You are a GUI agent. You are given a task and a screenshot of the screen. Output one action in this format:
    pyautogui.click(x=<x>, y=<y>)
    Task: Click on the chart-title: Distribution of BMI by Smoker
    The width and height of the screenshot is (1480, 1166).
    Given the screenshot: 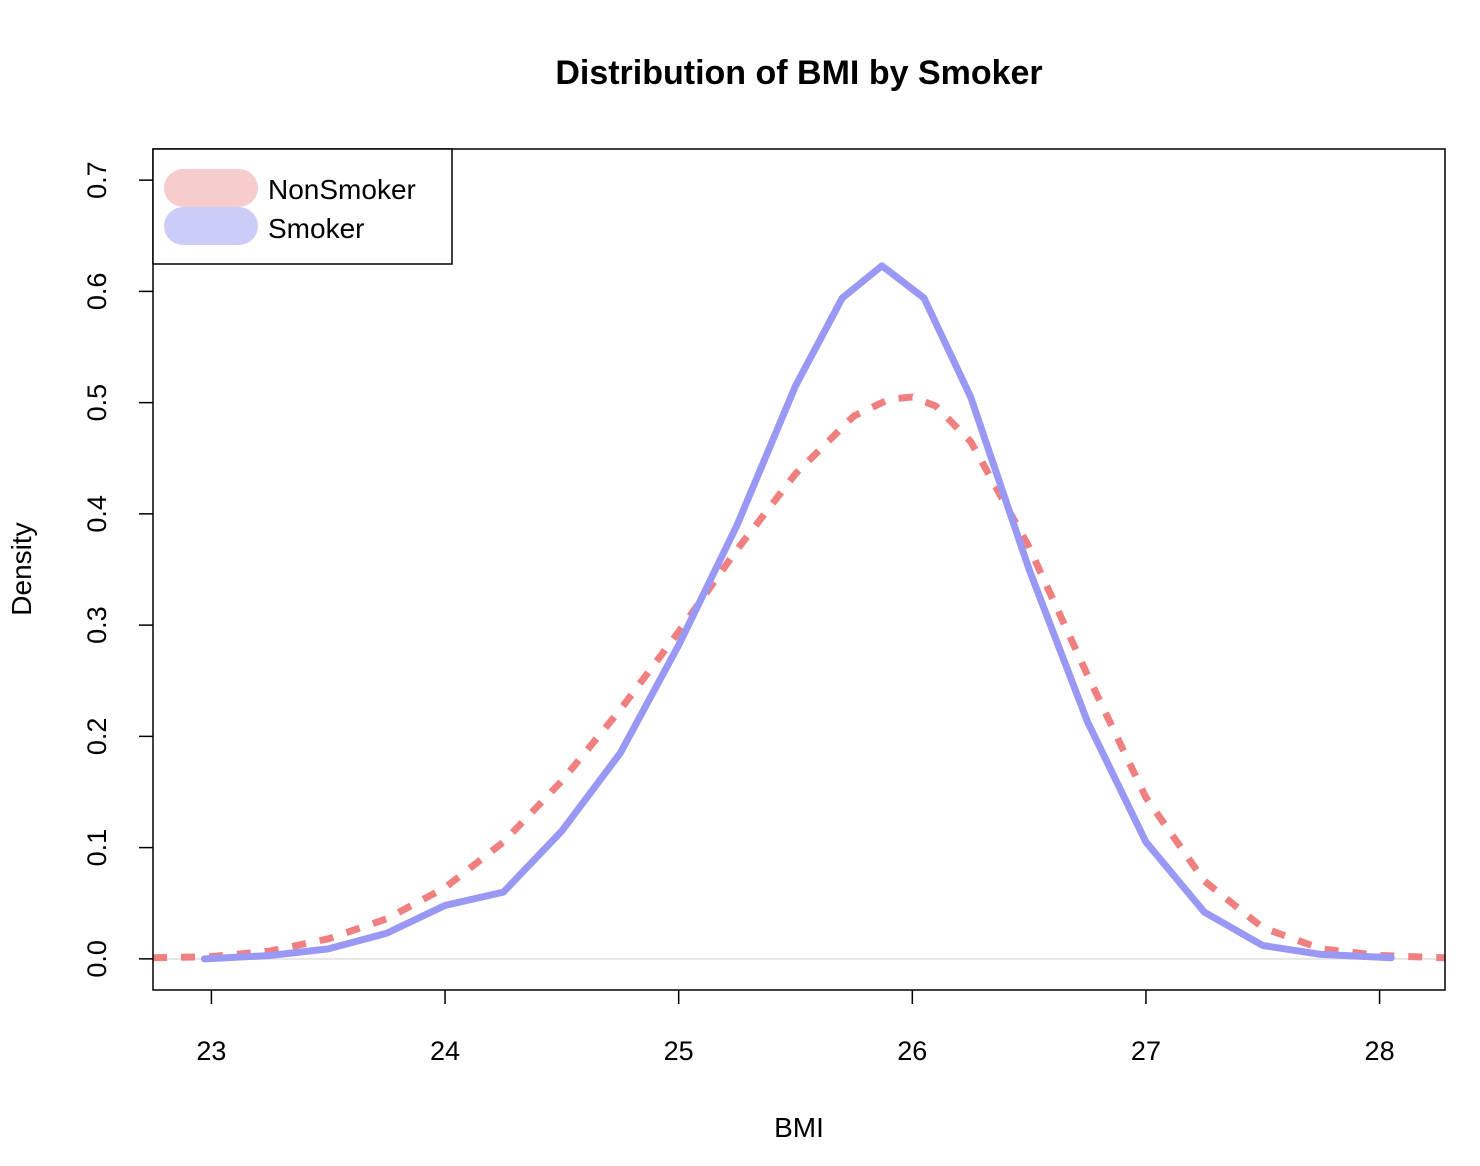 What is the action you would take?
    pyautogui.click(x=798, y=73)
    